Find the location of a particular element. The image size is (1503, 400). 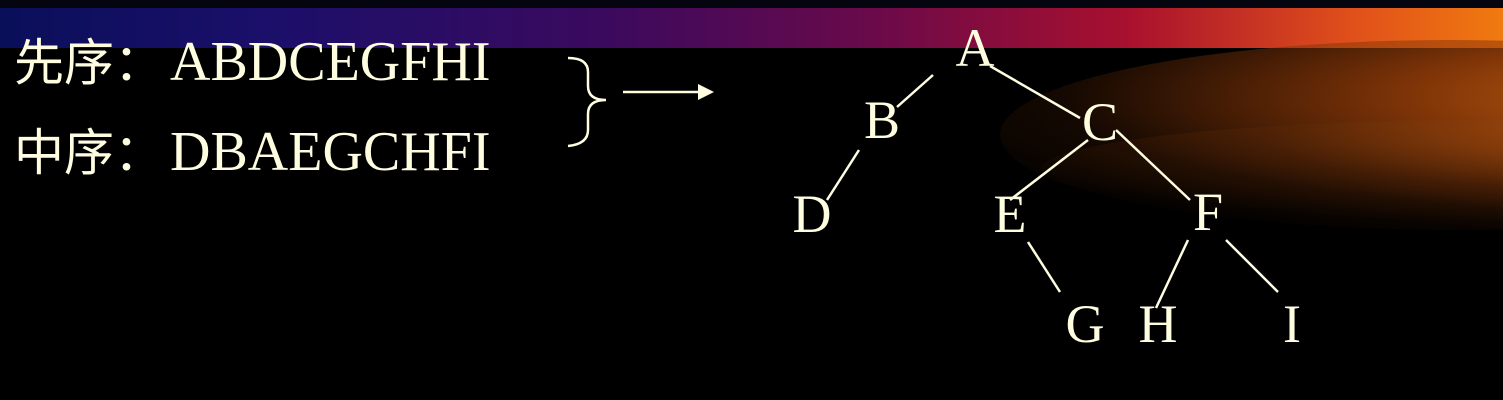

tree-edge-f-h is located at coordinates (1172, 274).